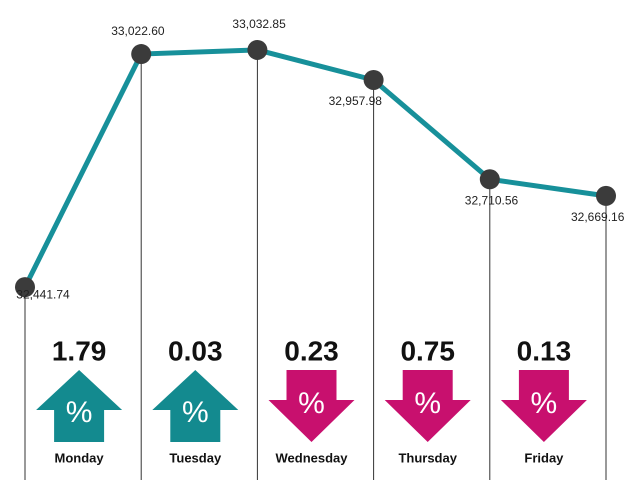 This screenshot has width=640, height=480. What do you see at coordinates (544, 350) in the screenshot?
I see `percent-change: 0.13` at bounding box center [544, 350].